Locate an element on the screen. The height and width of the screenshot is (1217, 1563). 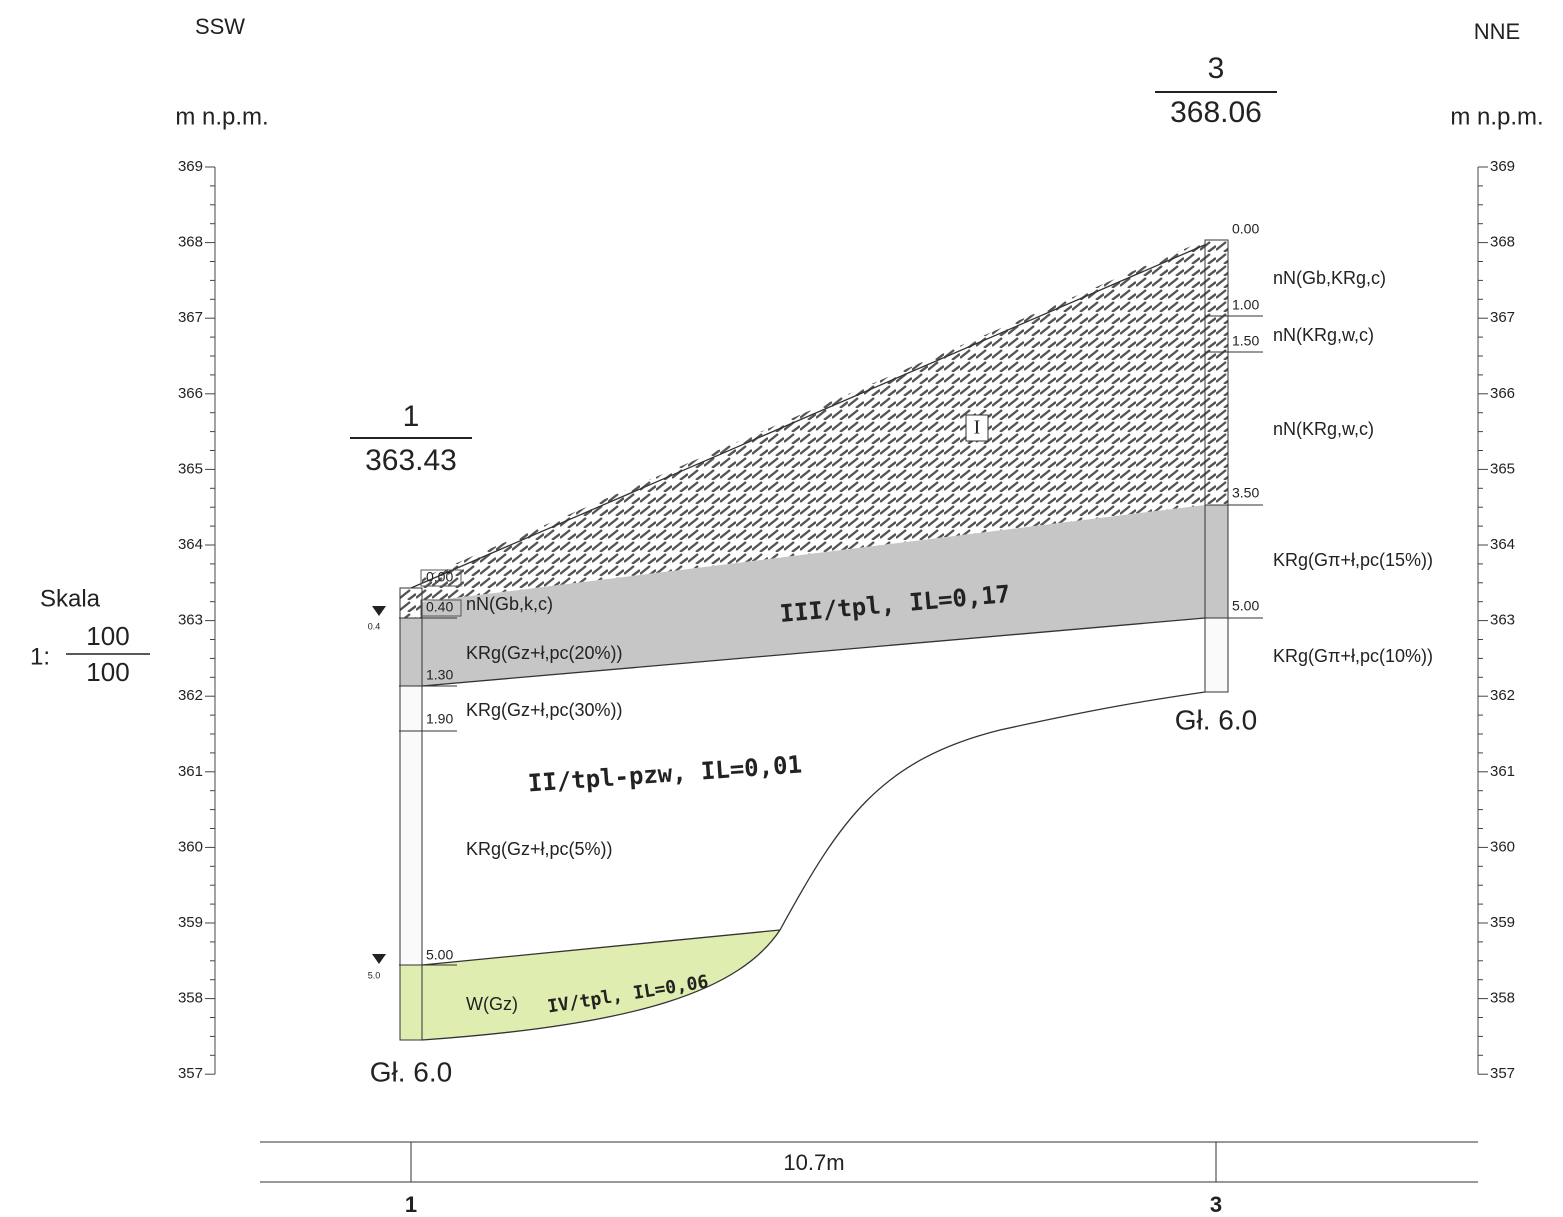
ground-line is located at coordinates (813, 414).